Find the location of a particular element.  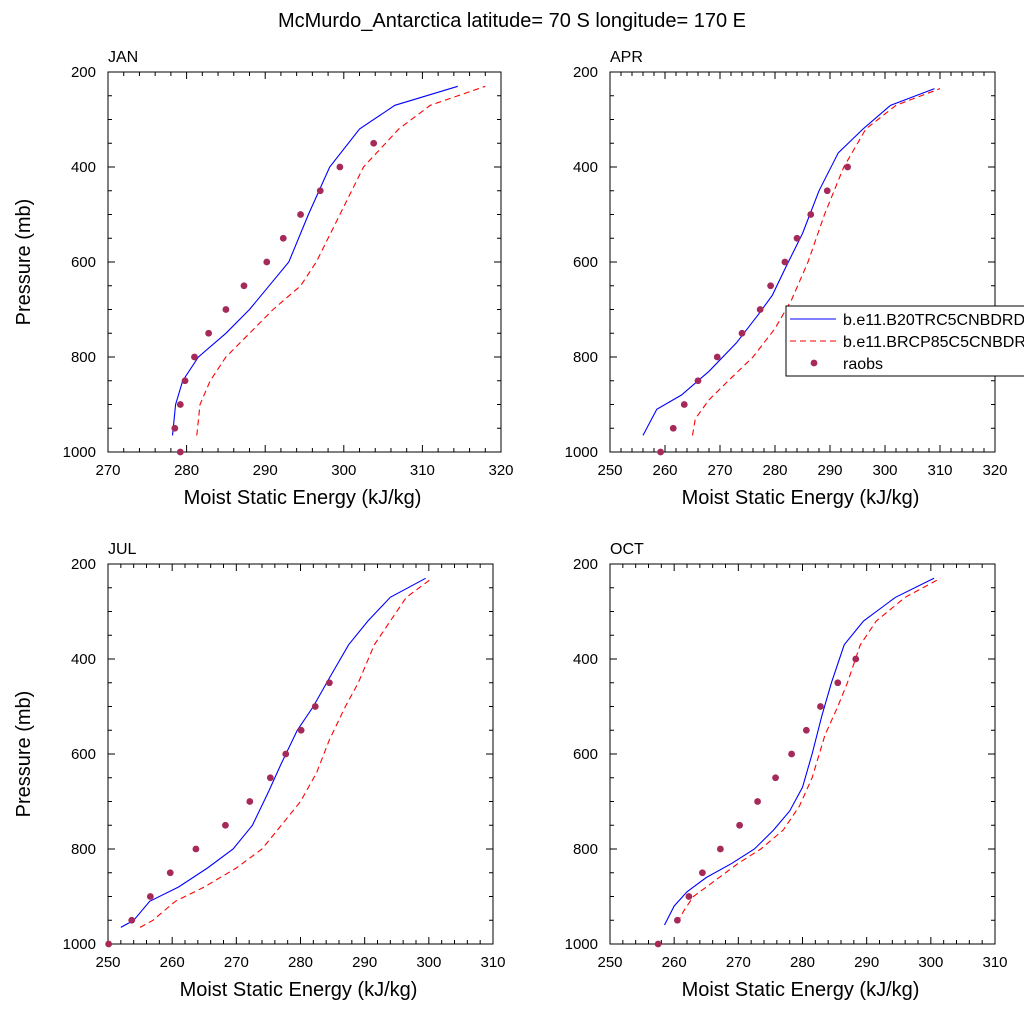

legend-label: raobs is located at coordinates (863, 364).